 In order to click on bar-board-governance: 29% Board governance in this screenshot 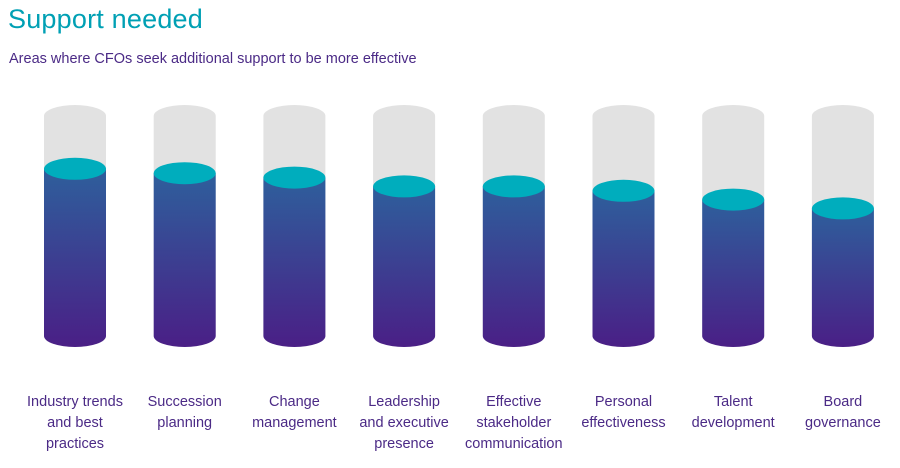, I will do `click(843, 268)`.